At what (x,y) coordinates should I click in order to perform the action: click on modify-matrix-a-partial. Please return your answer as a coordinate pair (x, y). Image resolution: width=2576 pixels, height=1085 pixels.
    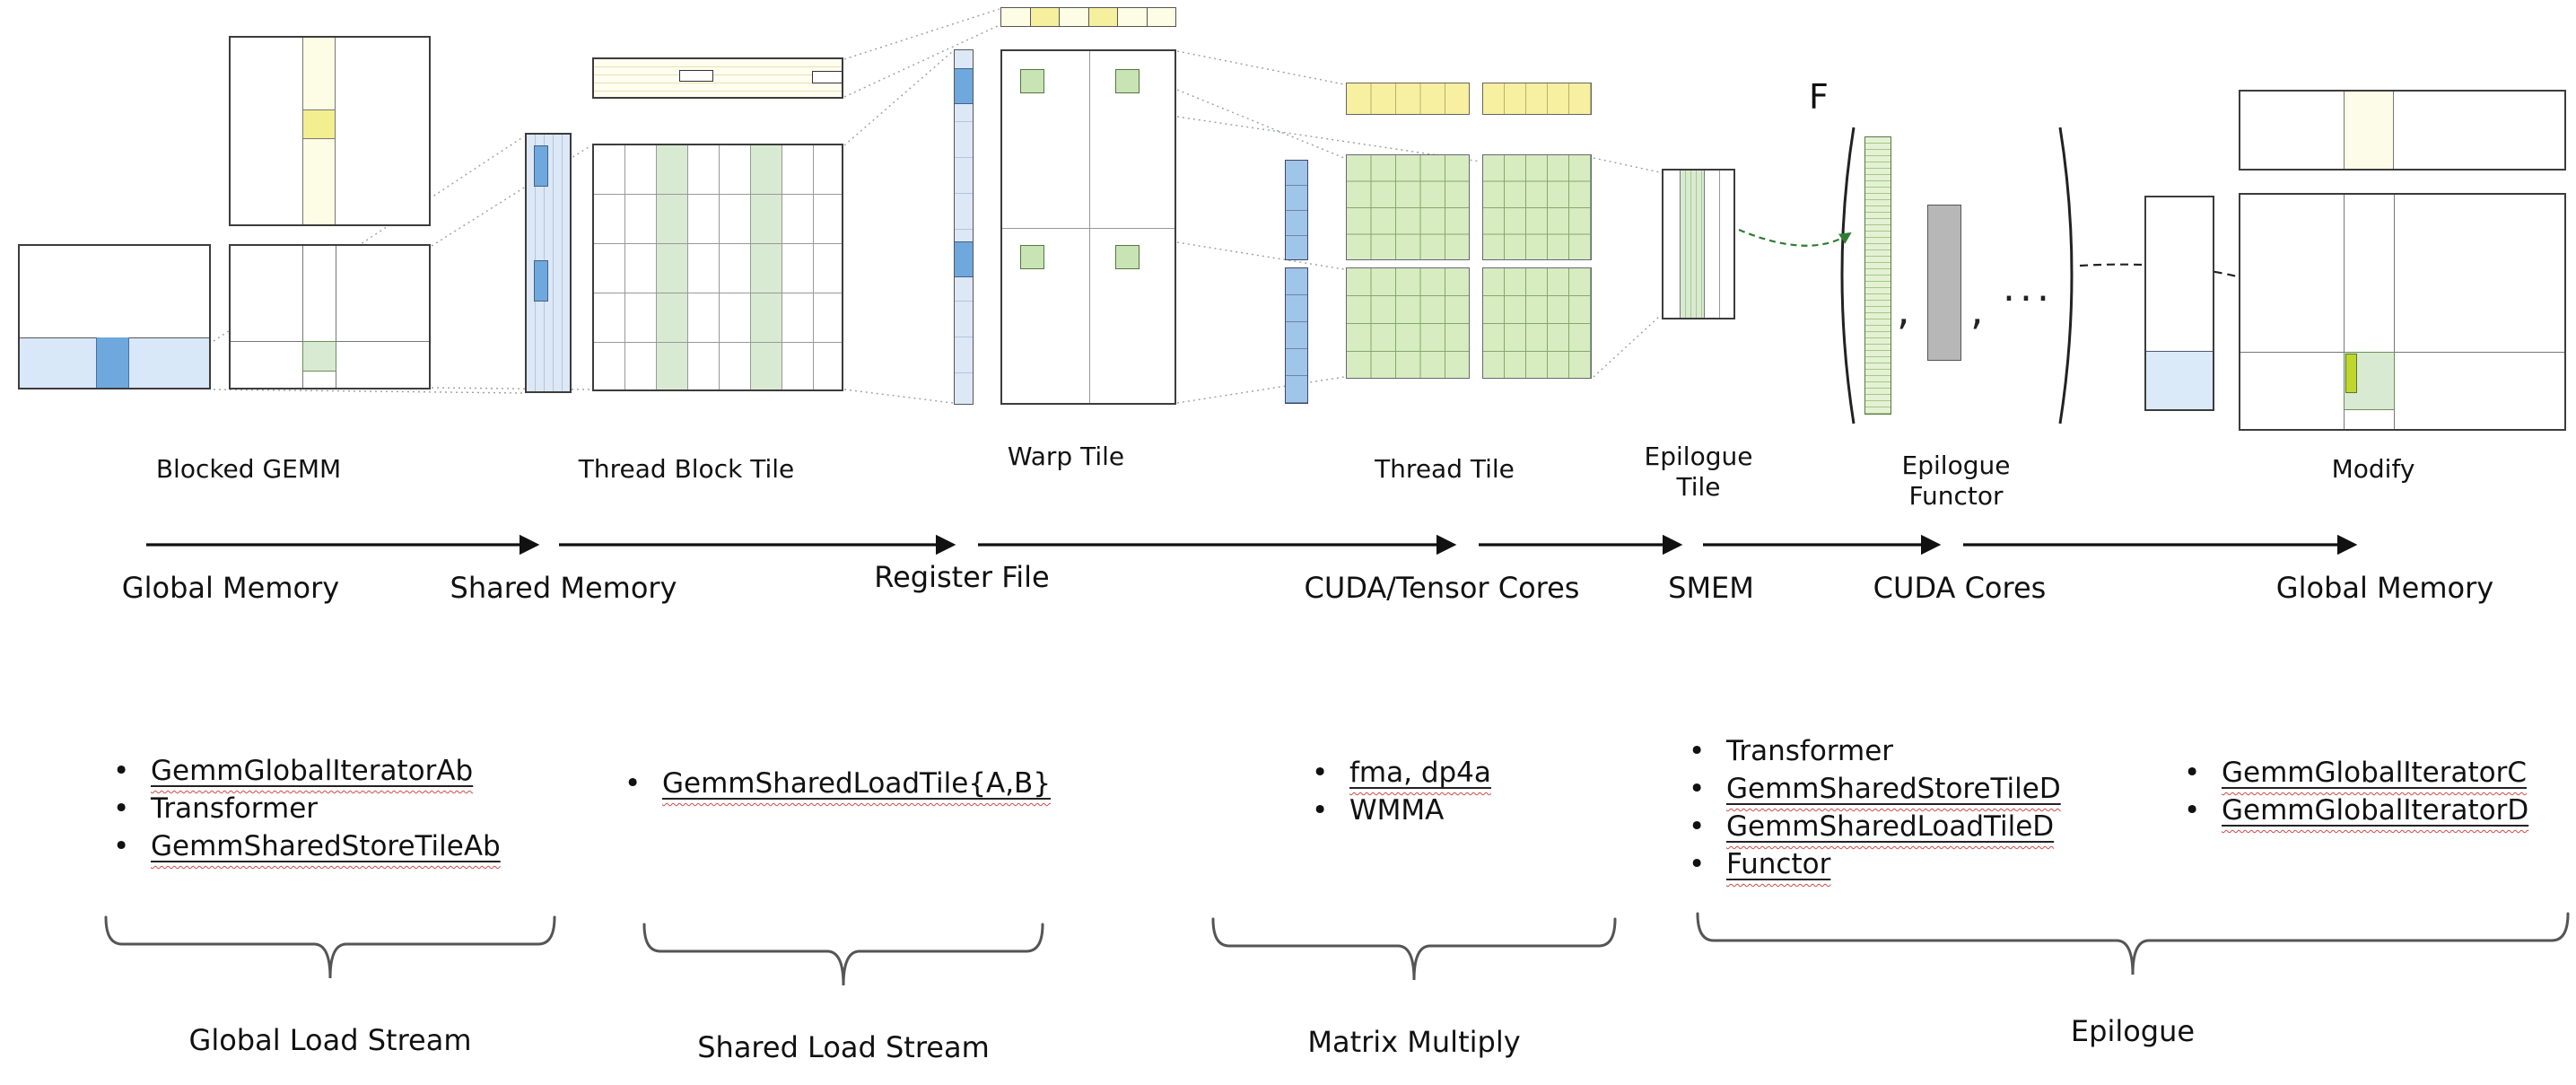
    Looking at the image, I should click on (2179, 304).